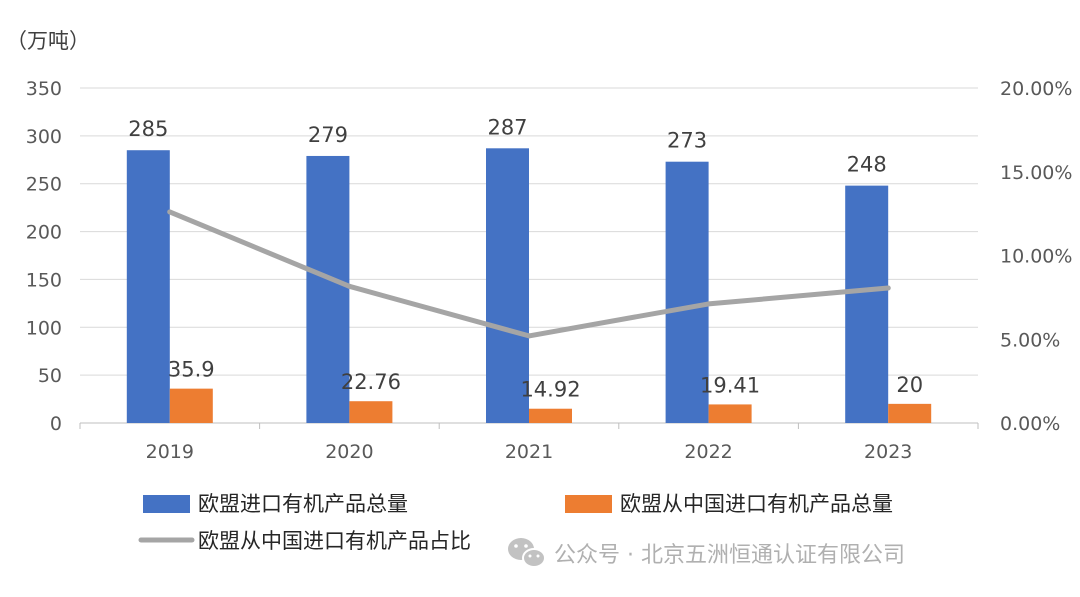  Describe the element at coordinates (909, 385) in the screenshot. I see `data-label-china-total: 20` at that location.